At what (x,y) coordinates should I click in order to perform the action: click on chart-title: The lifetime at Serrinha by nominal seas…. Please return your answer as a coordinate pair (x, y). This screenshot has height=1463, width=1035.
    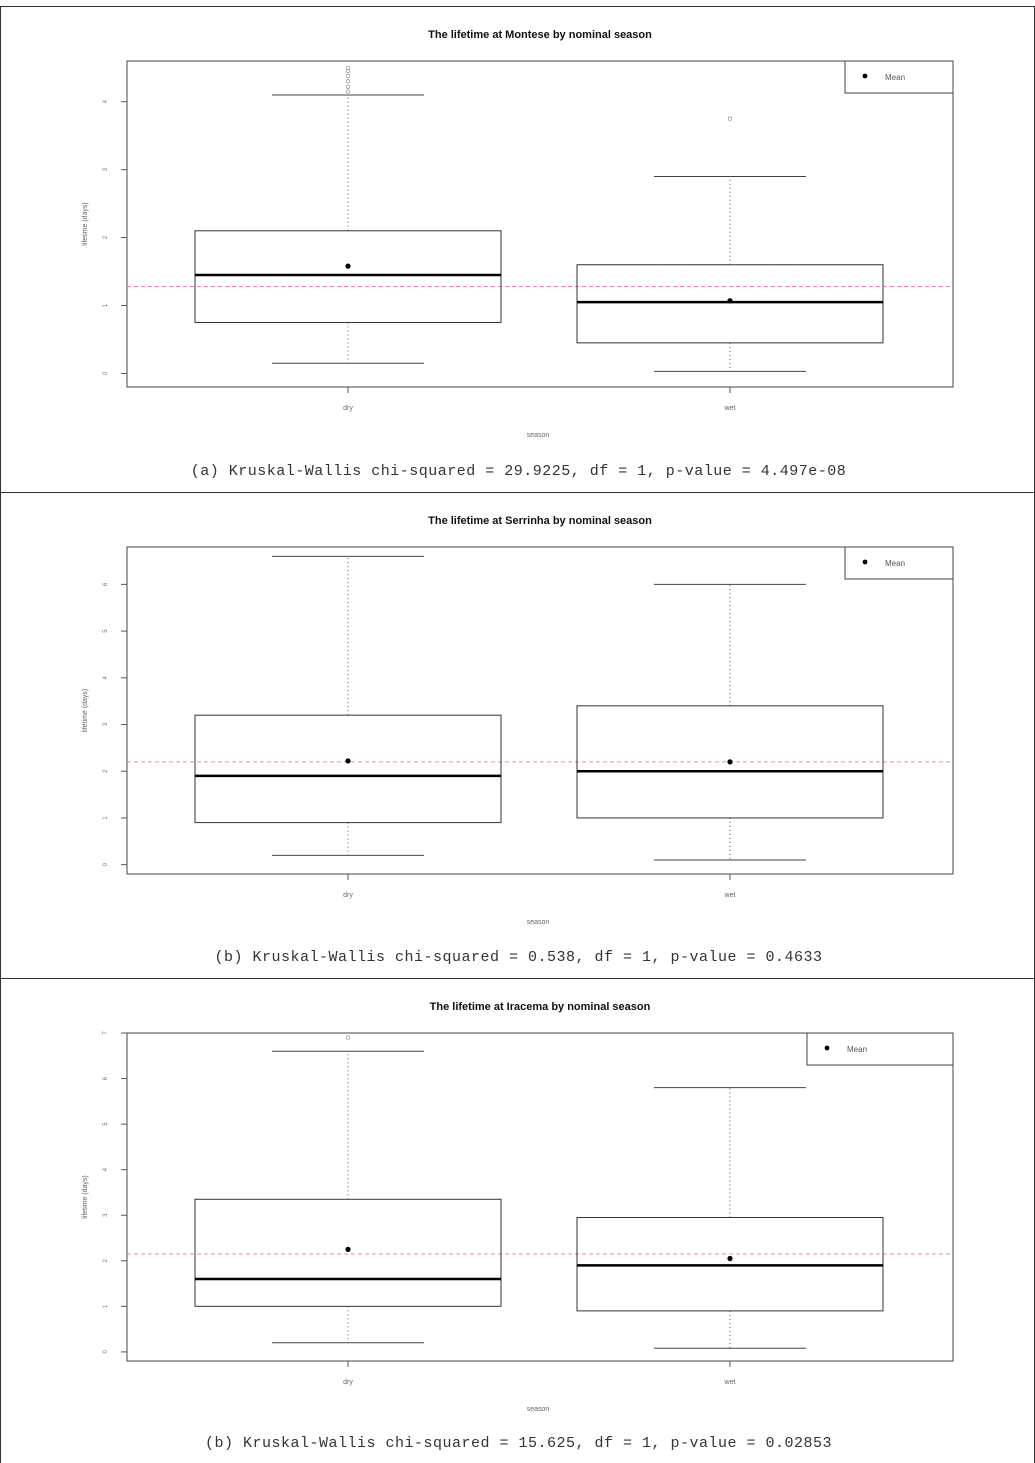
    Looking at the image, I should click on (540, 521).